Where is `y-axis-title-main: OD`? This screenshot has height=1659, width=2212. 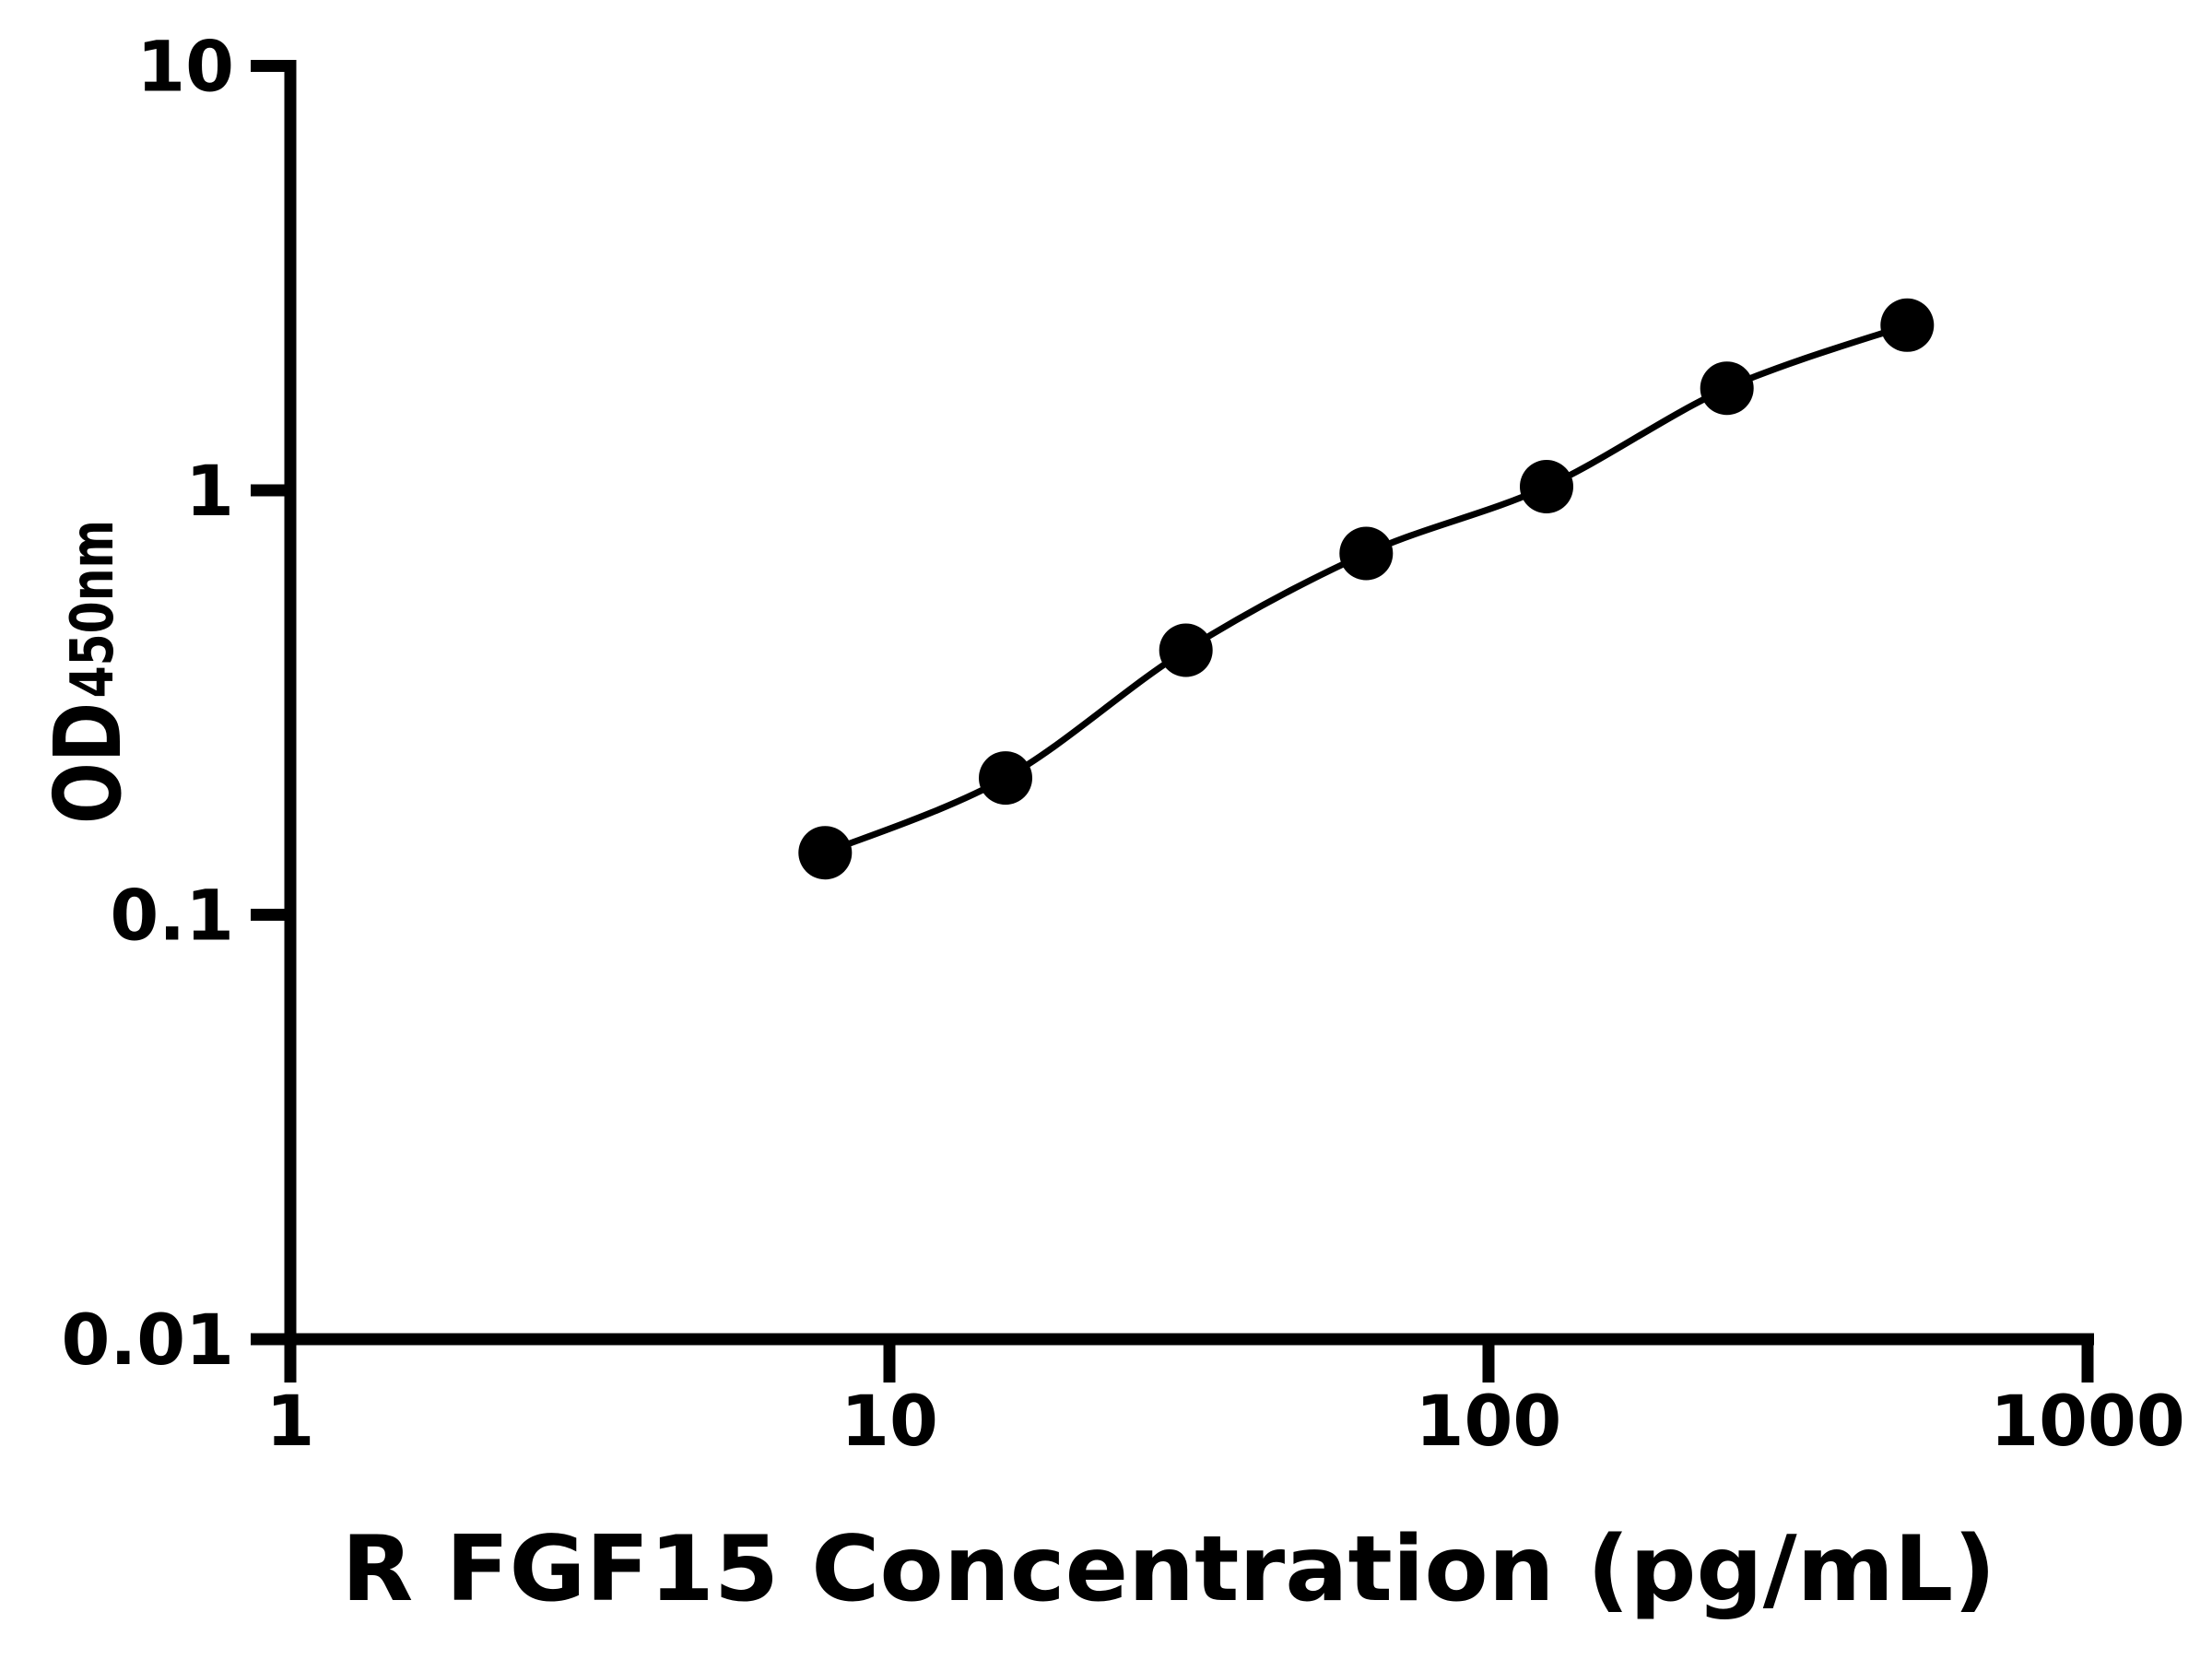 y-axis-title-main: OD is located at coordinates (88, 763).